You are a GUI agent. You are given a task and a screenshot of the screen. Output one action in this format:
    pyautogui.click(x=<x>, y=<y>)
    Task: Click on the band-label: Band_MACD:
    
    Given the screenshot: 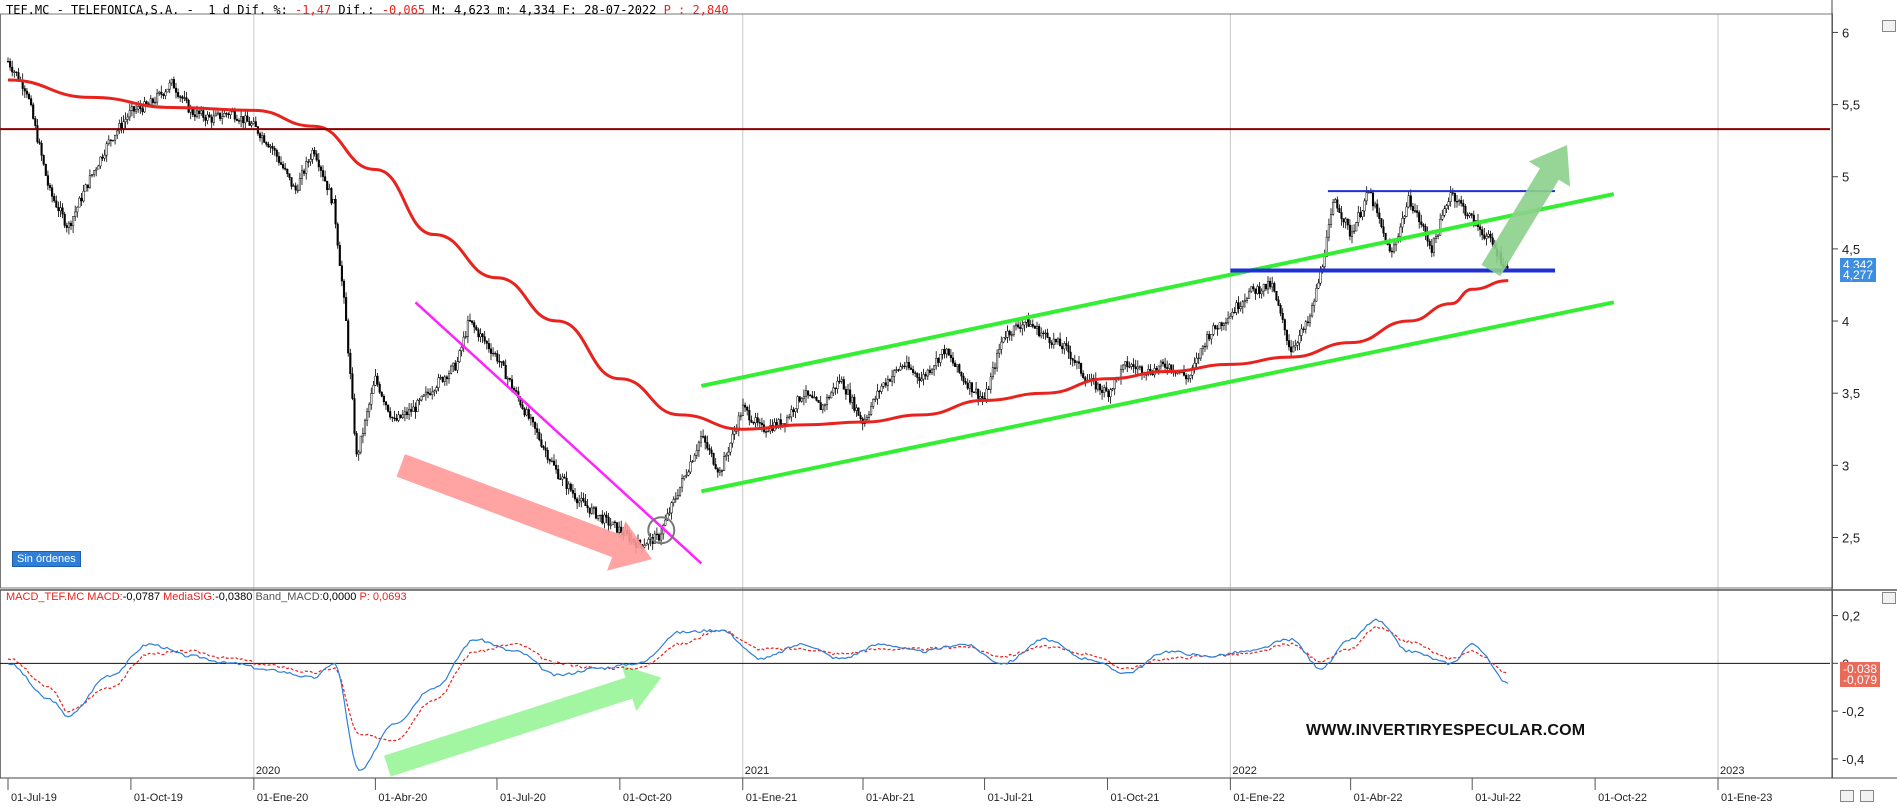 What is the action you would take?
    pyautogui.click(x=289, y=597)
    